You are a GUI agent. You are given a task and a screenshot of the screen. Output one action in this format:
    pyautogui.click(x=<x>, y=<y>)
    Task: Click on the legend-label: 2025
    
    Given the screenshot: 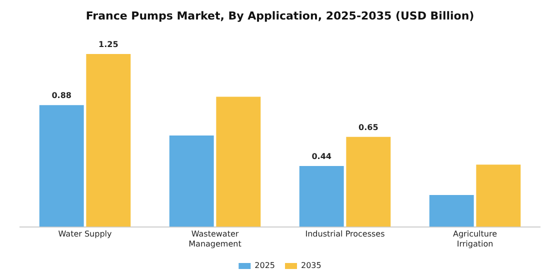 What is the action you would take?
    pyautogui.click(x=264, y=265)
    